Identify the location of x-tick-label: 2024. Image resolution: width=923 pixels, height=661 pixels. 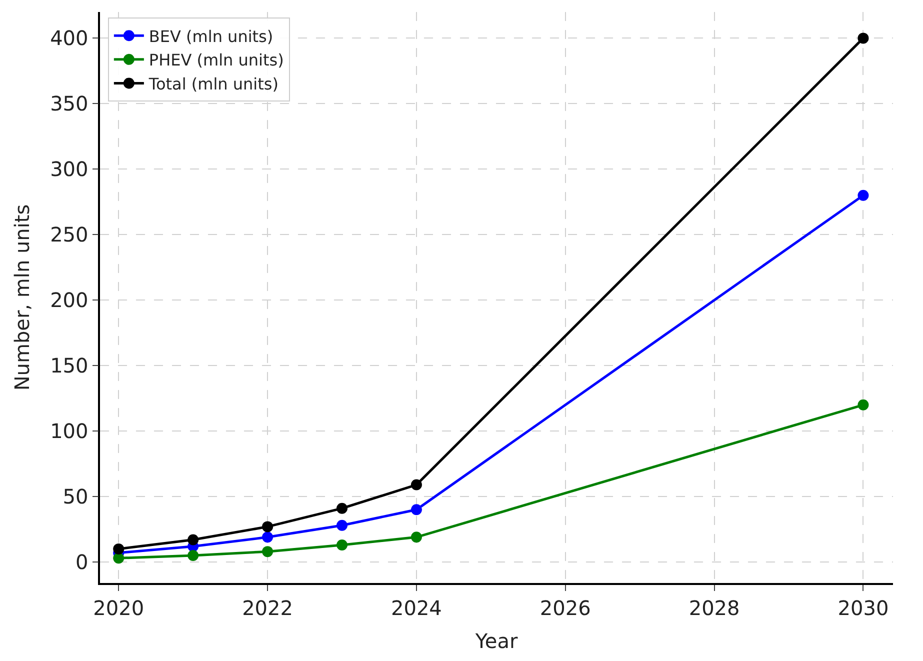
(416, 608).